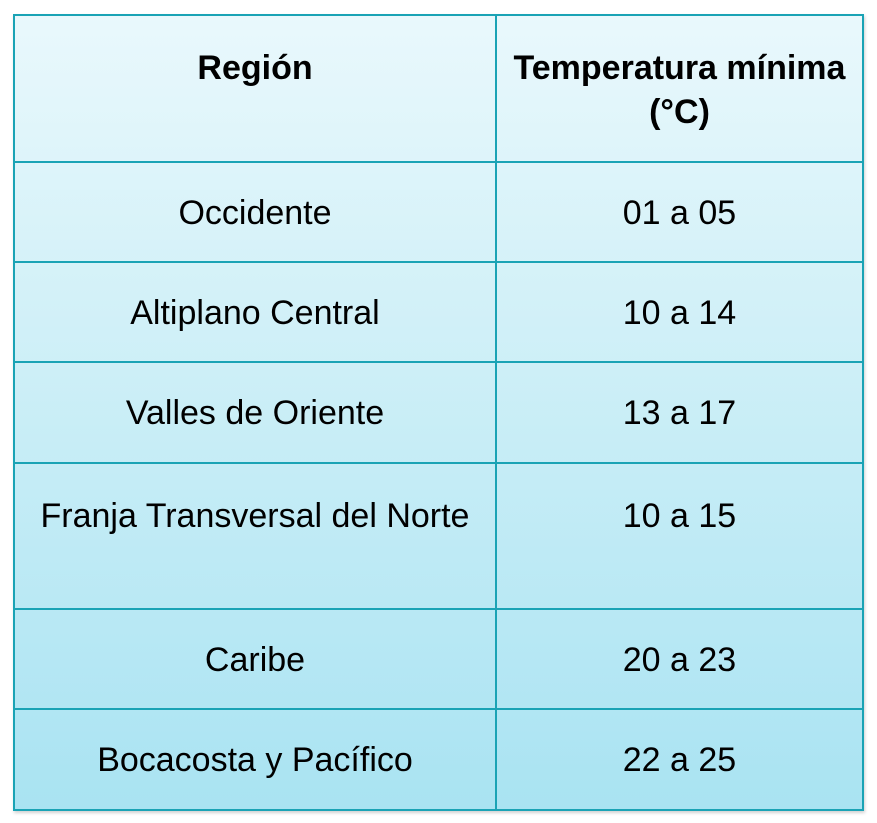  I want to click on temperature-cell: 13 a 17, so click(678, 412).